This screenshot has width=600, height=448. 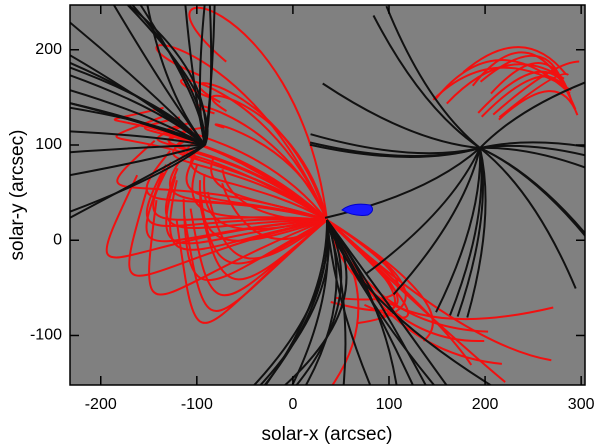 What do you see at coordinates (292, 404) in the screenshot?
I see `x-tick-label: 0` at bounding box center [292, 404].